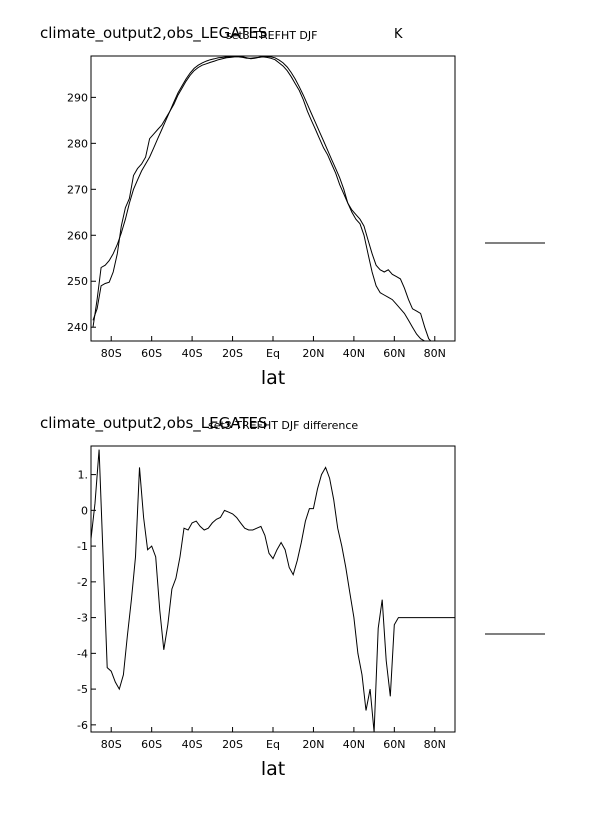 The image size is (606, 814). What do you see at coordinates (77, 97) in the screenshot?
I see `y-tick-label: 290` at bounding box center [77, 97].